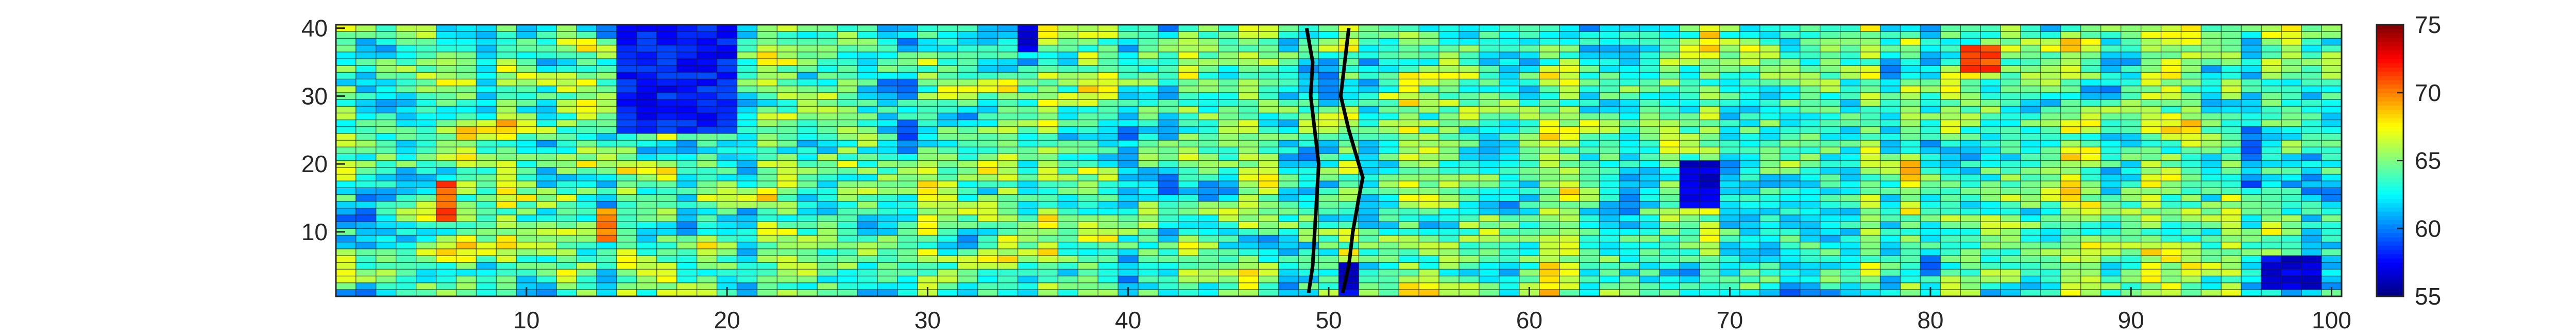  I want to click on x-tick-label: 60, so click(1529, 320).